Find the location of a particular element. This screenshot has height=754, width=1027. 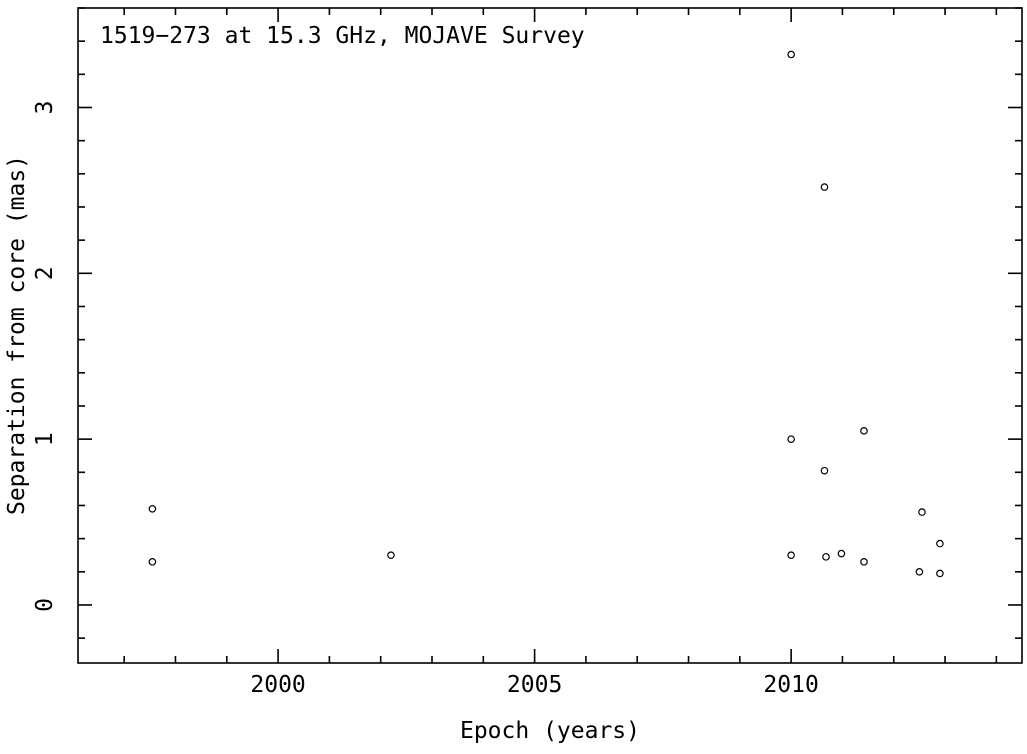

x-tick-label: 2000 is located at coordinates (277, 685).